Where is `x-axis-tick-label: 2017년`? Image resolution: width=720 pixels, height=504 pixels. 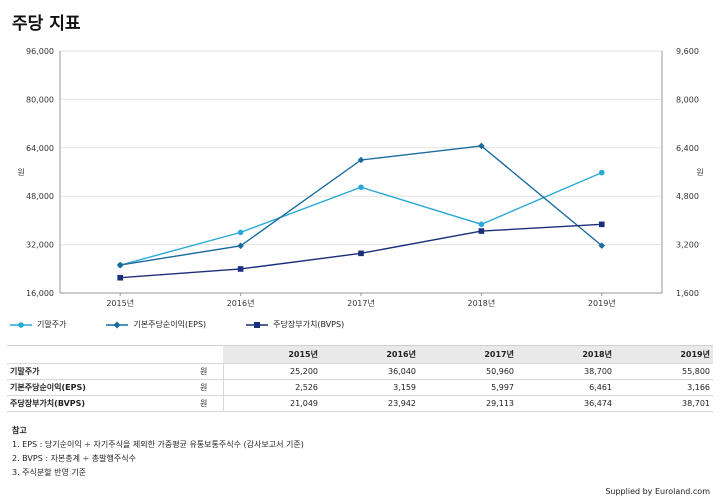 x-axis-tick-label: 2017년 is located at coordinates (361, 303).